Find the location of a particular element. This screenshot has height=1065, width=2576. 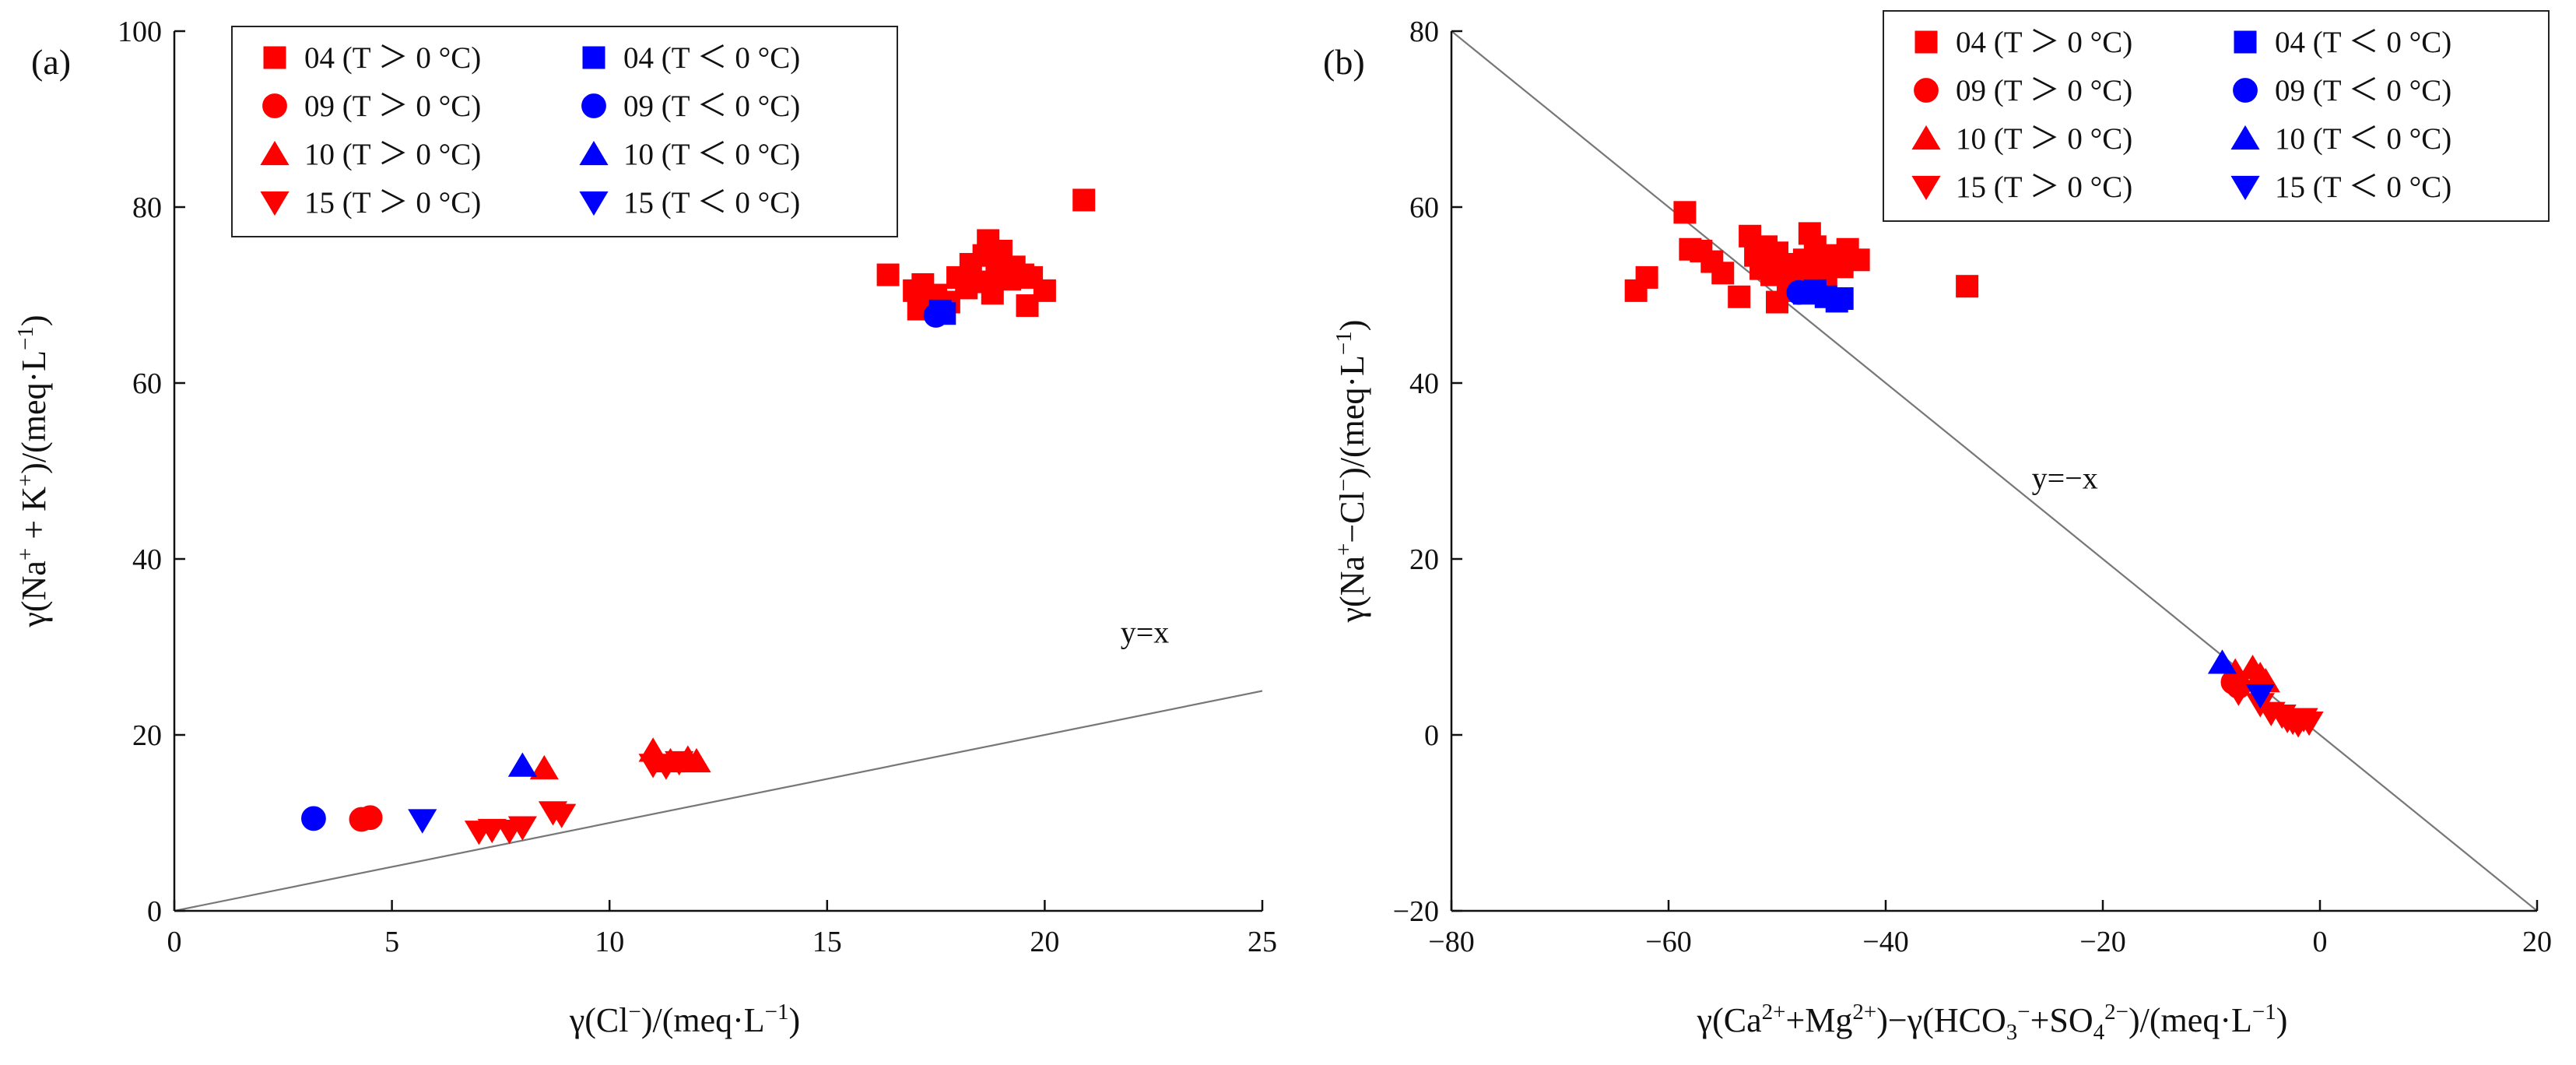

reference-line is located at coordinates (718, 801).